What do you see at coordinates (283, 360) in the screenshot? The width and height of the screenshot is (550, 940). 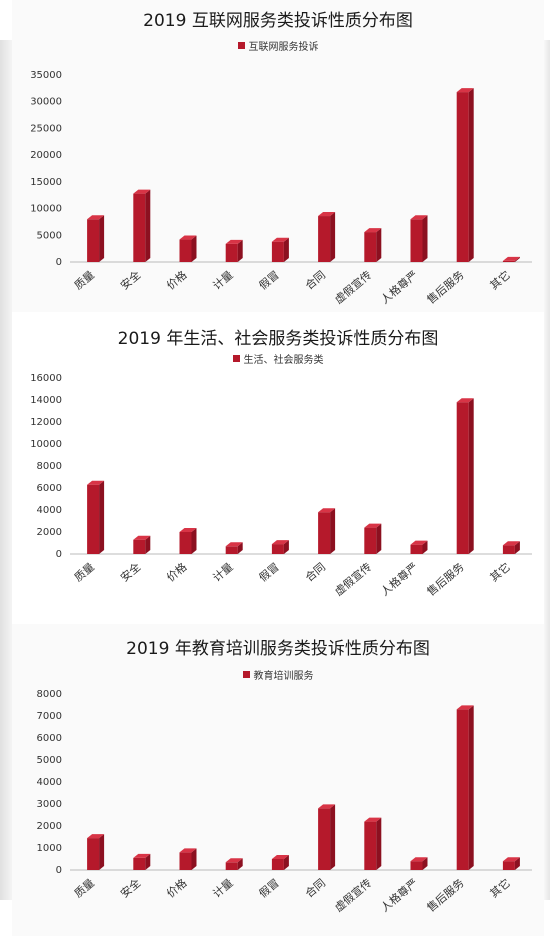 I see `legend-label: 生活、社会服务类` at bounding box center [283, 360].